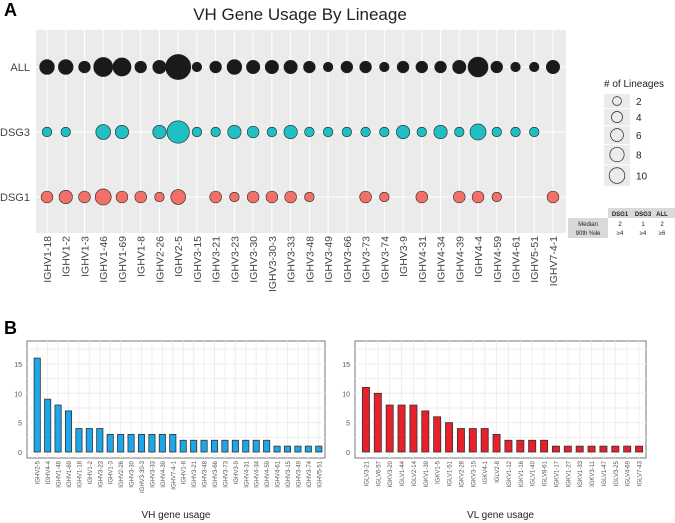 The width and height of the screenshot is (675, 523). Describe the element at coordinates (643, 225) in the screenshot. I see `table-cell: 1` at that location.